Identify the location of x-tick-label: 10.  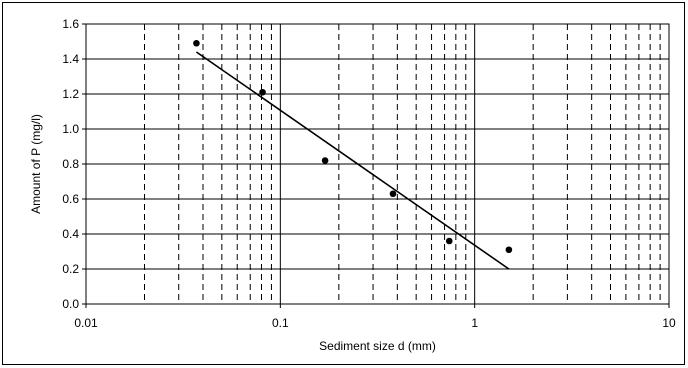
(669, 323).